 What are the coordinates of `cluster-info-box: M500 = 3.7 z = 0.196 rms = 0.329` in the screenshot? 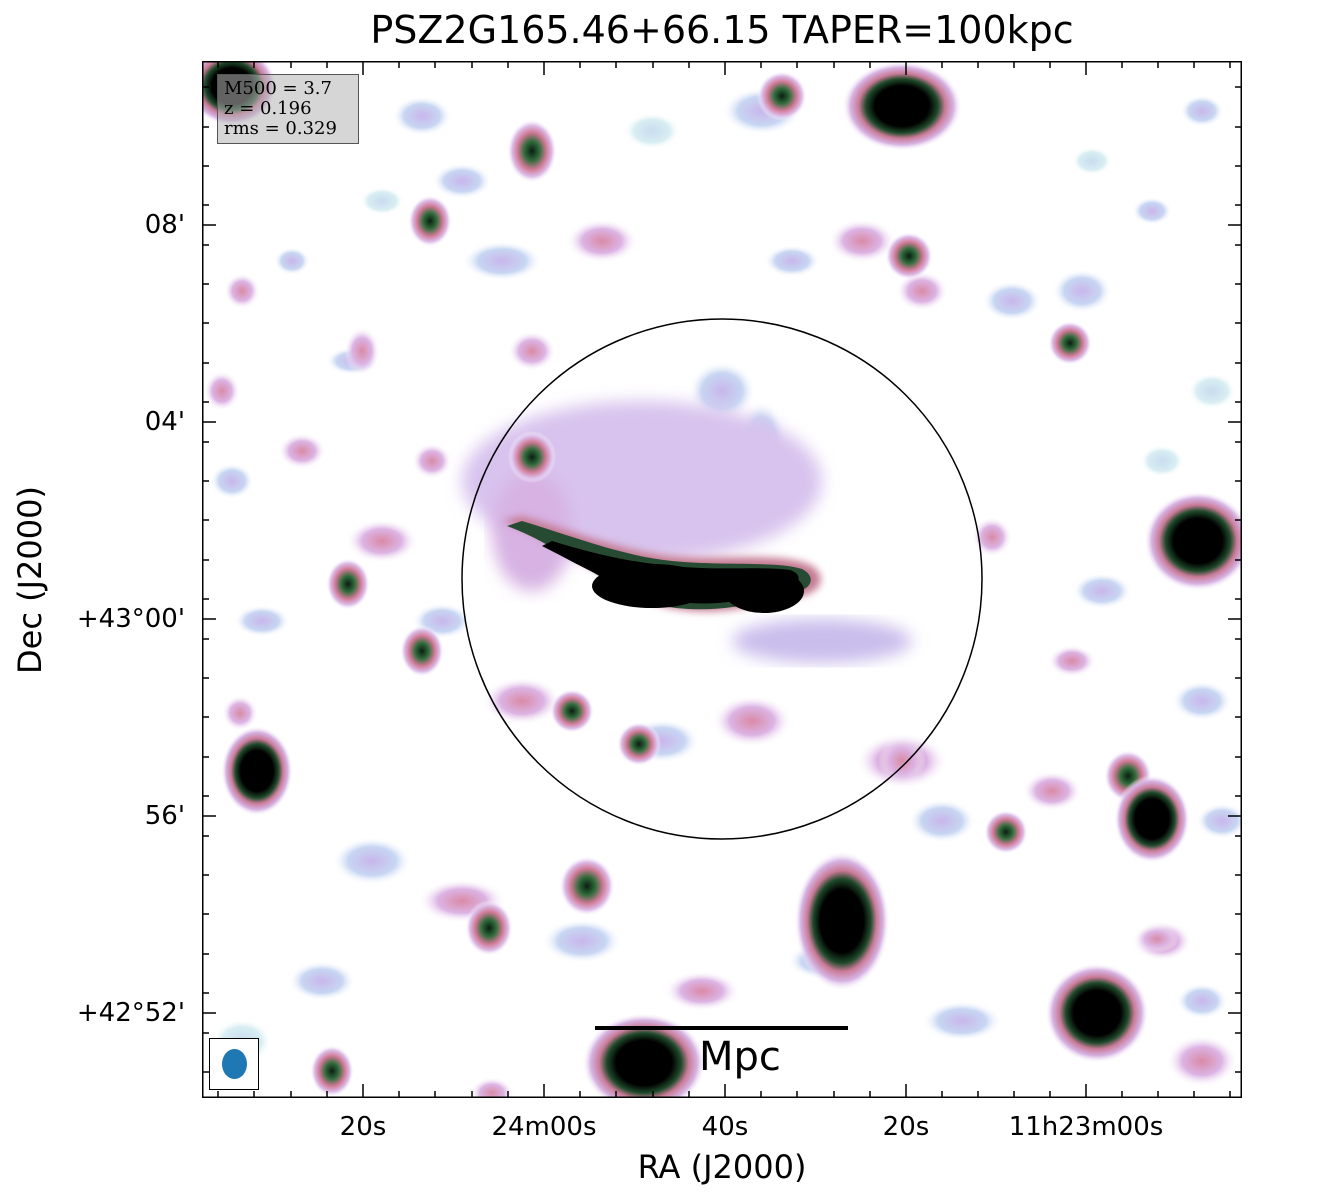 It's located at (288, 109).